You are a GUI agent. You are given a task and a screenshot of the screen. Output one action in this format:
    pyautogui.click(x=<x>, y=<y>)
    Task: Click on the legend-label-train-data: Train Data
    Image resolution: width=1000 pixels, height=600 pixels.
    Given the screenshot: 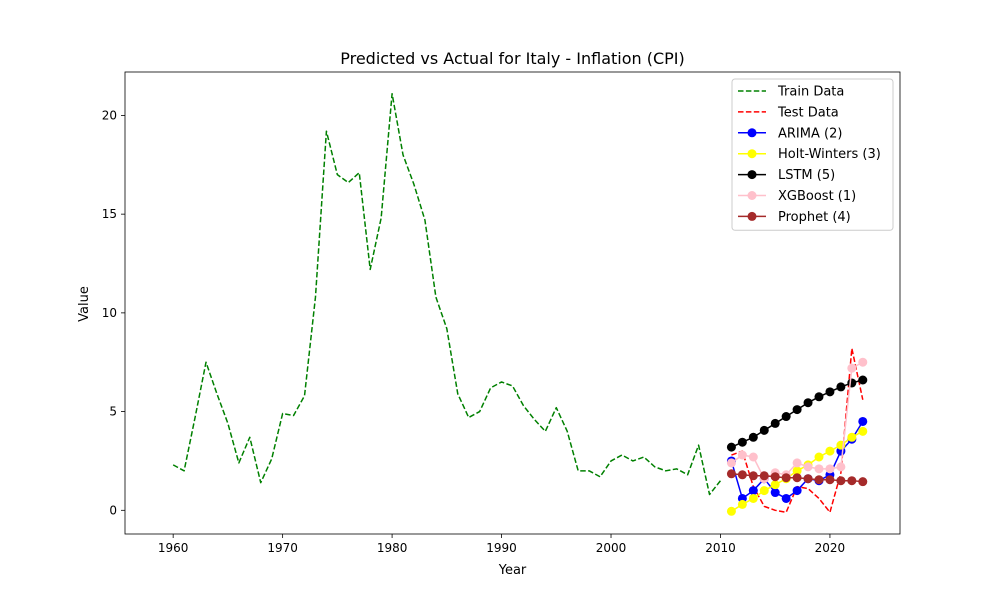 What is the action you would take?
    pyautogui.click(x=810, y=92)
    